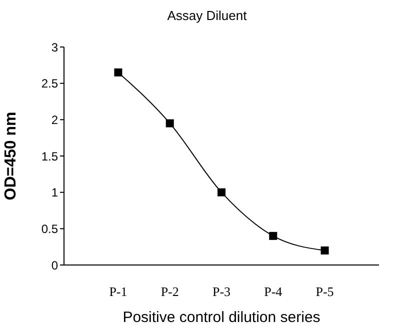 Image resolution: width=414 pixels, height=334 pixels. What do you see at coordinates (325, 292) in the screenshot?
I see `x-tick-label: P-5` at bounding box center [325, 292].